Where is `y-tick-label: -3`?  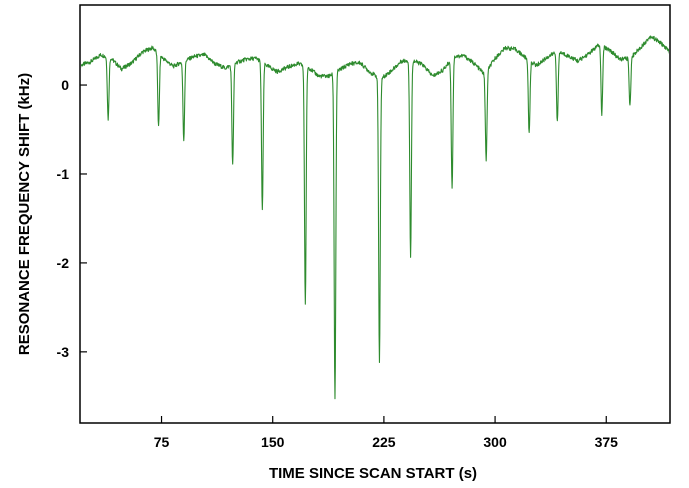 y-tick-label: -3 is located at coordinates (63, 352).